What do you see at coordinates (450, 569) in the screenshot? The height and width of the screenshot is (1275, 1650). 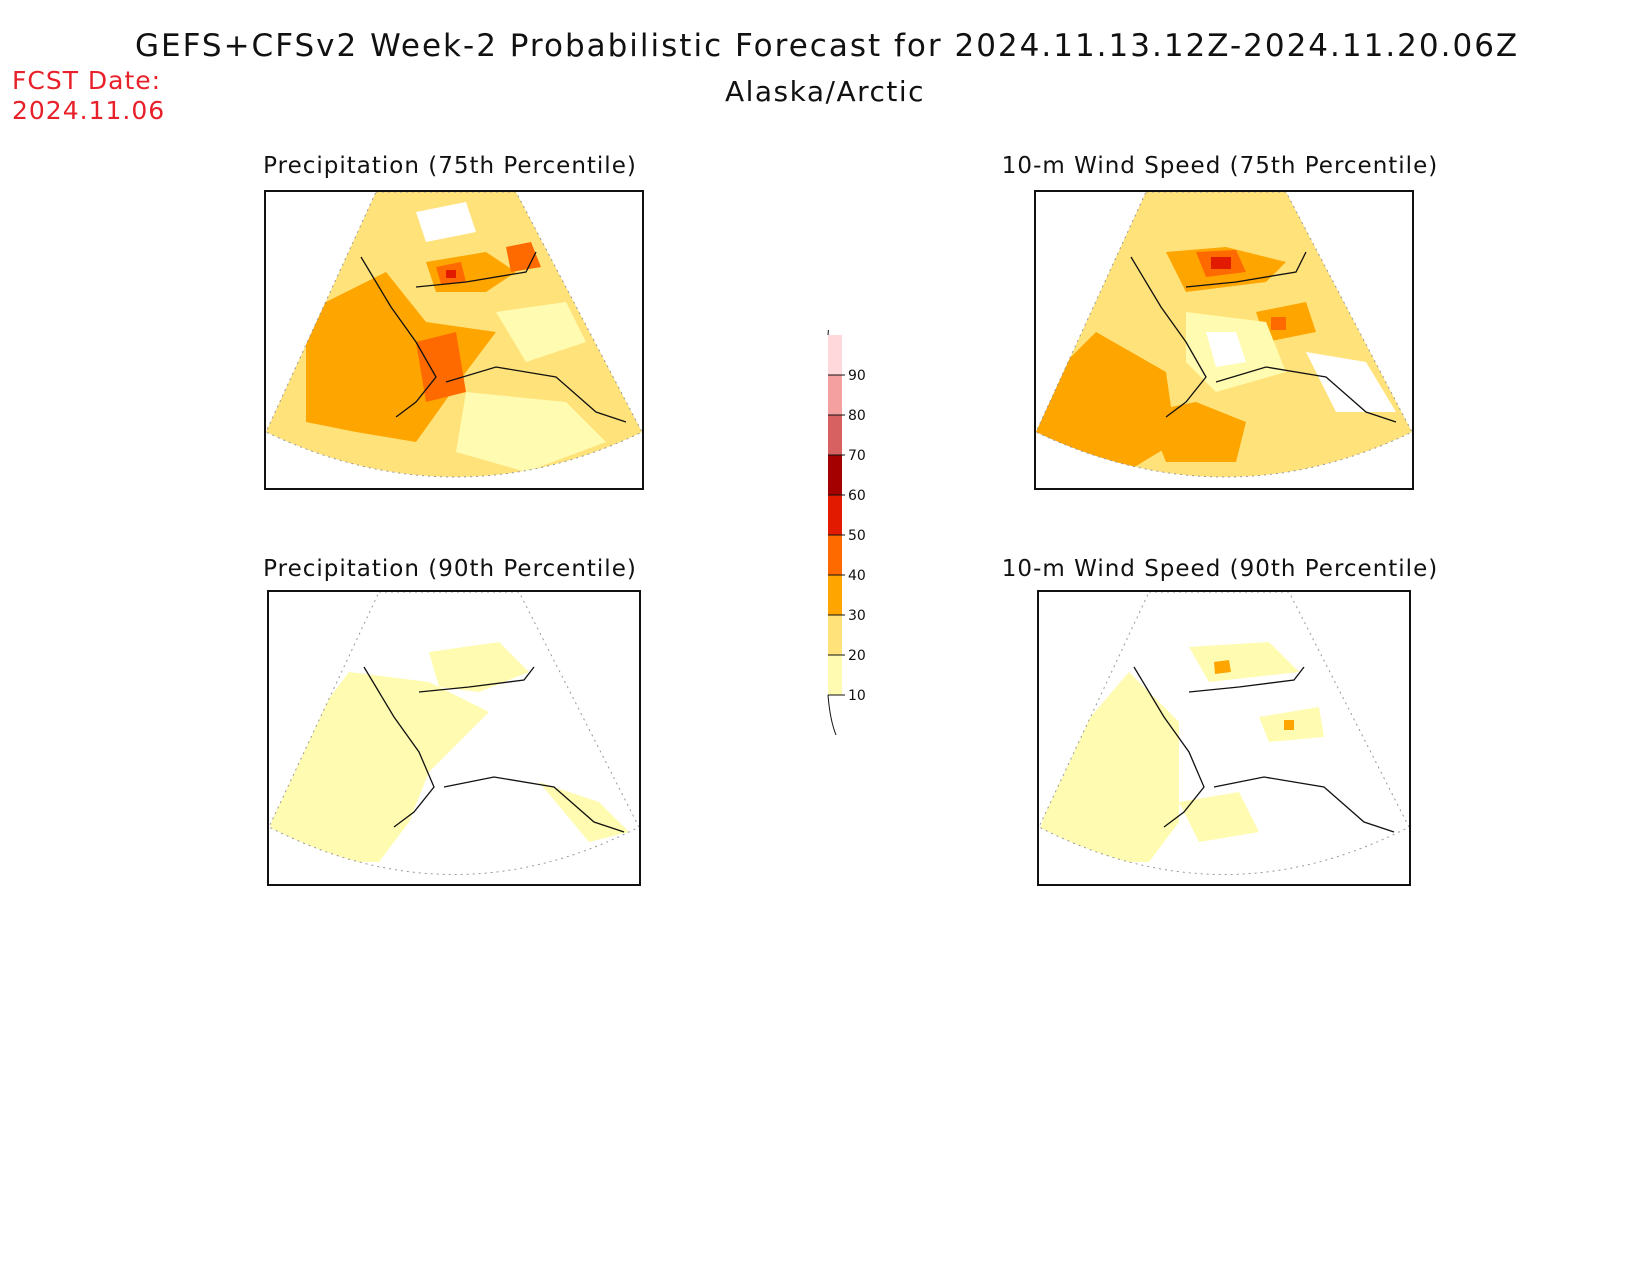 I see `panel-title-precip-90: Precipitation (90th Percentile)` at bounding box center [450, 569].